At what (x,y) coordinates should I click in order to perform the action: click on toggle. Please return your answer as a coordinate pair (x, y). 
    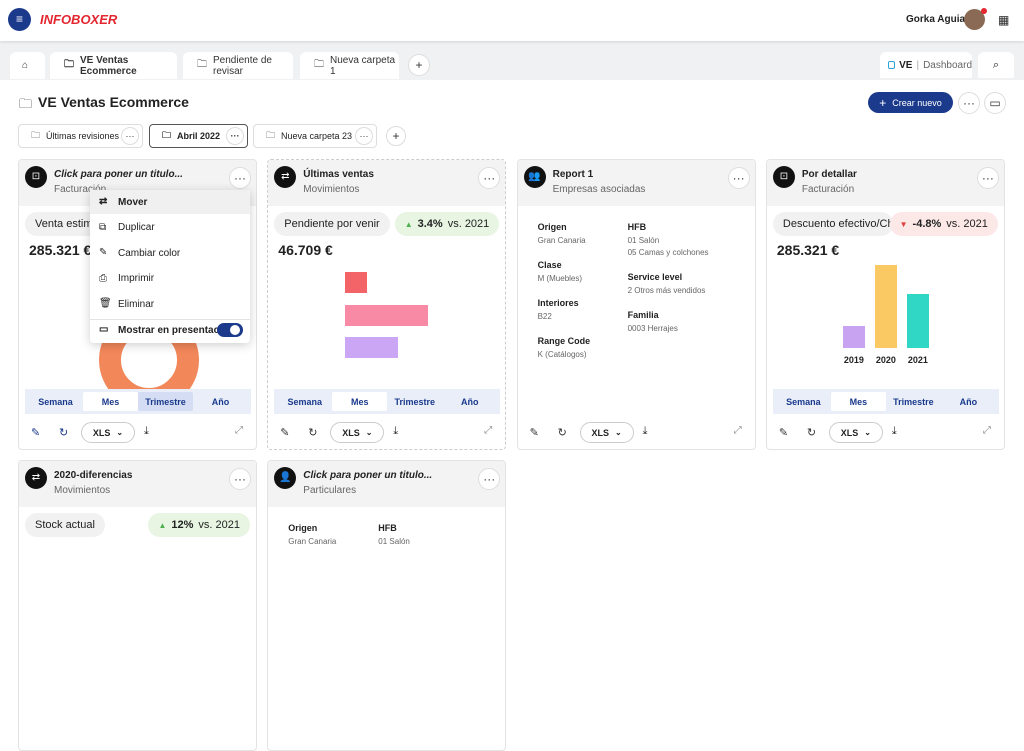
    Looking at the image, I should click on (230, 330).